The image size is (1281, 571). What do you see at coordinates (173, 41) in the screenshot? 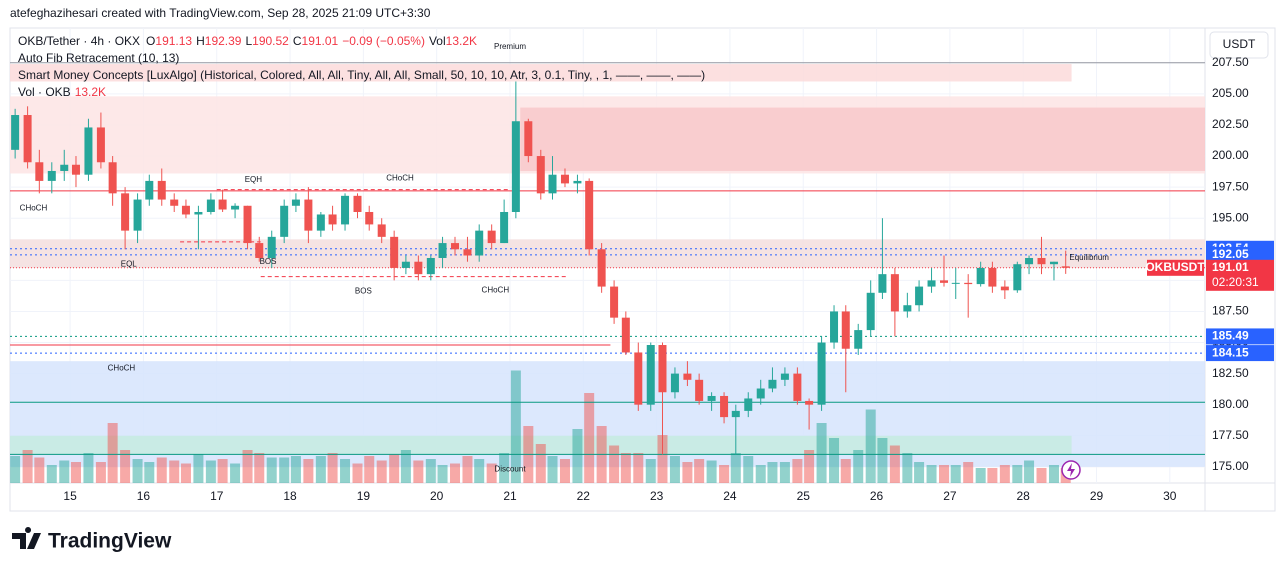
I see `ohlc-value: 191.13` at bounding box center [173, 41].